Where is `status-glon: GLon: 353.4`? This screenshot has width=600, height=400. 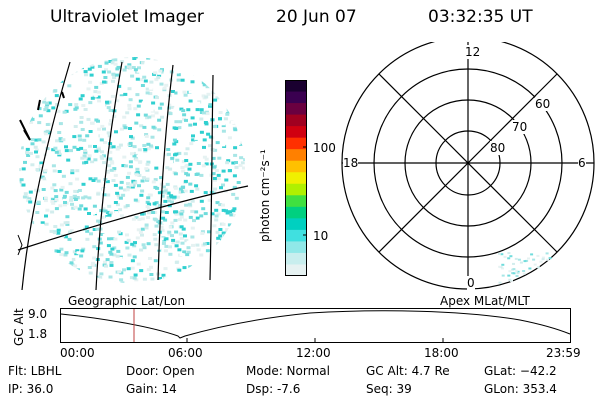 status-glon: GLon: 353.4 is located at coordinates (520, 389).